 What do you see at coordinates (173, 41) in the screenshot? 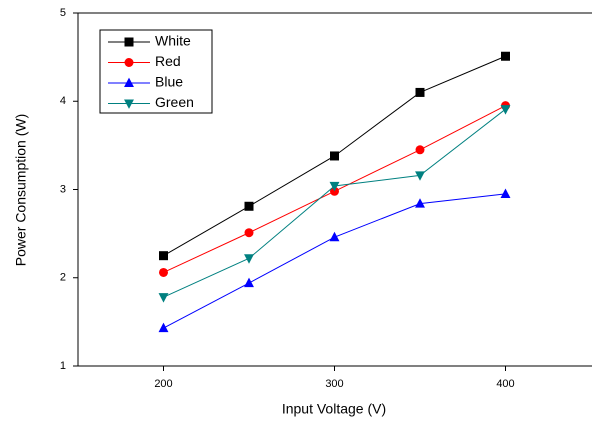
I see `legend-label: White` at bounding box center [173, 41].